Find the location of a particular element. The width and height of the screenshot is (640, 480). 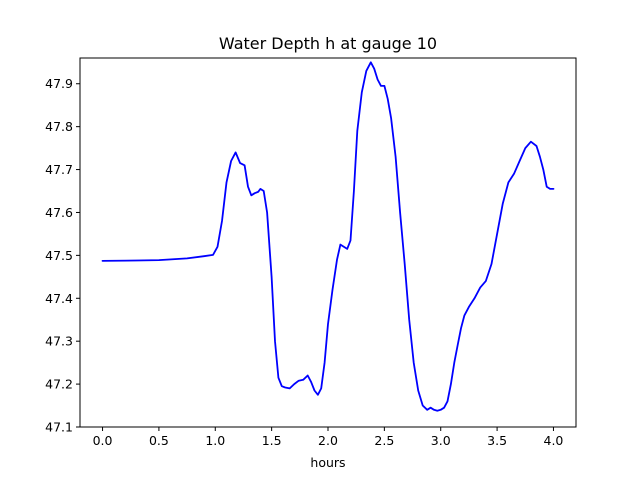

x-tick-label: 2.5 is located at coordinates (384, 440).